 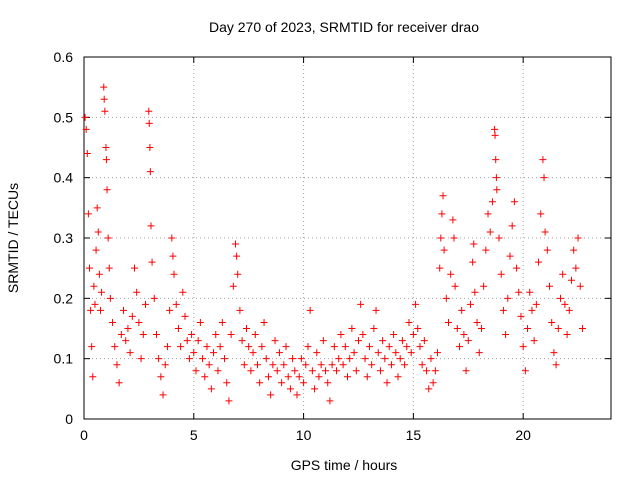 I want to click on y-tick-label: 0.4, so click(x=64, y=178).